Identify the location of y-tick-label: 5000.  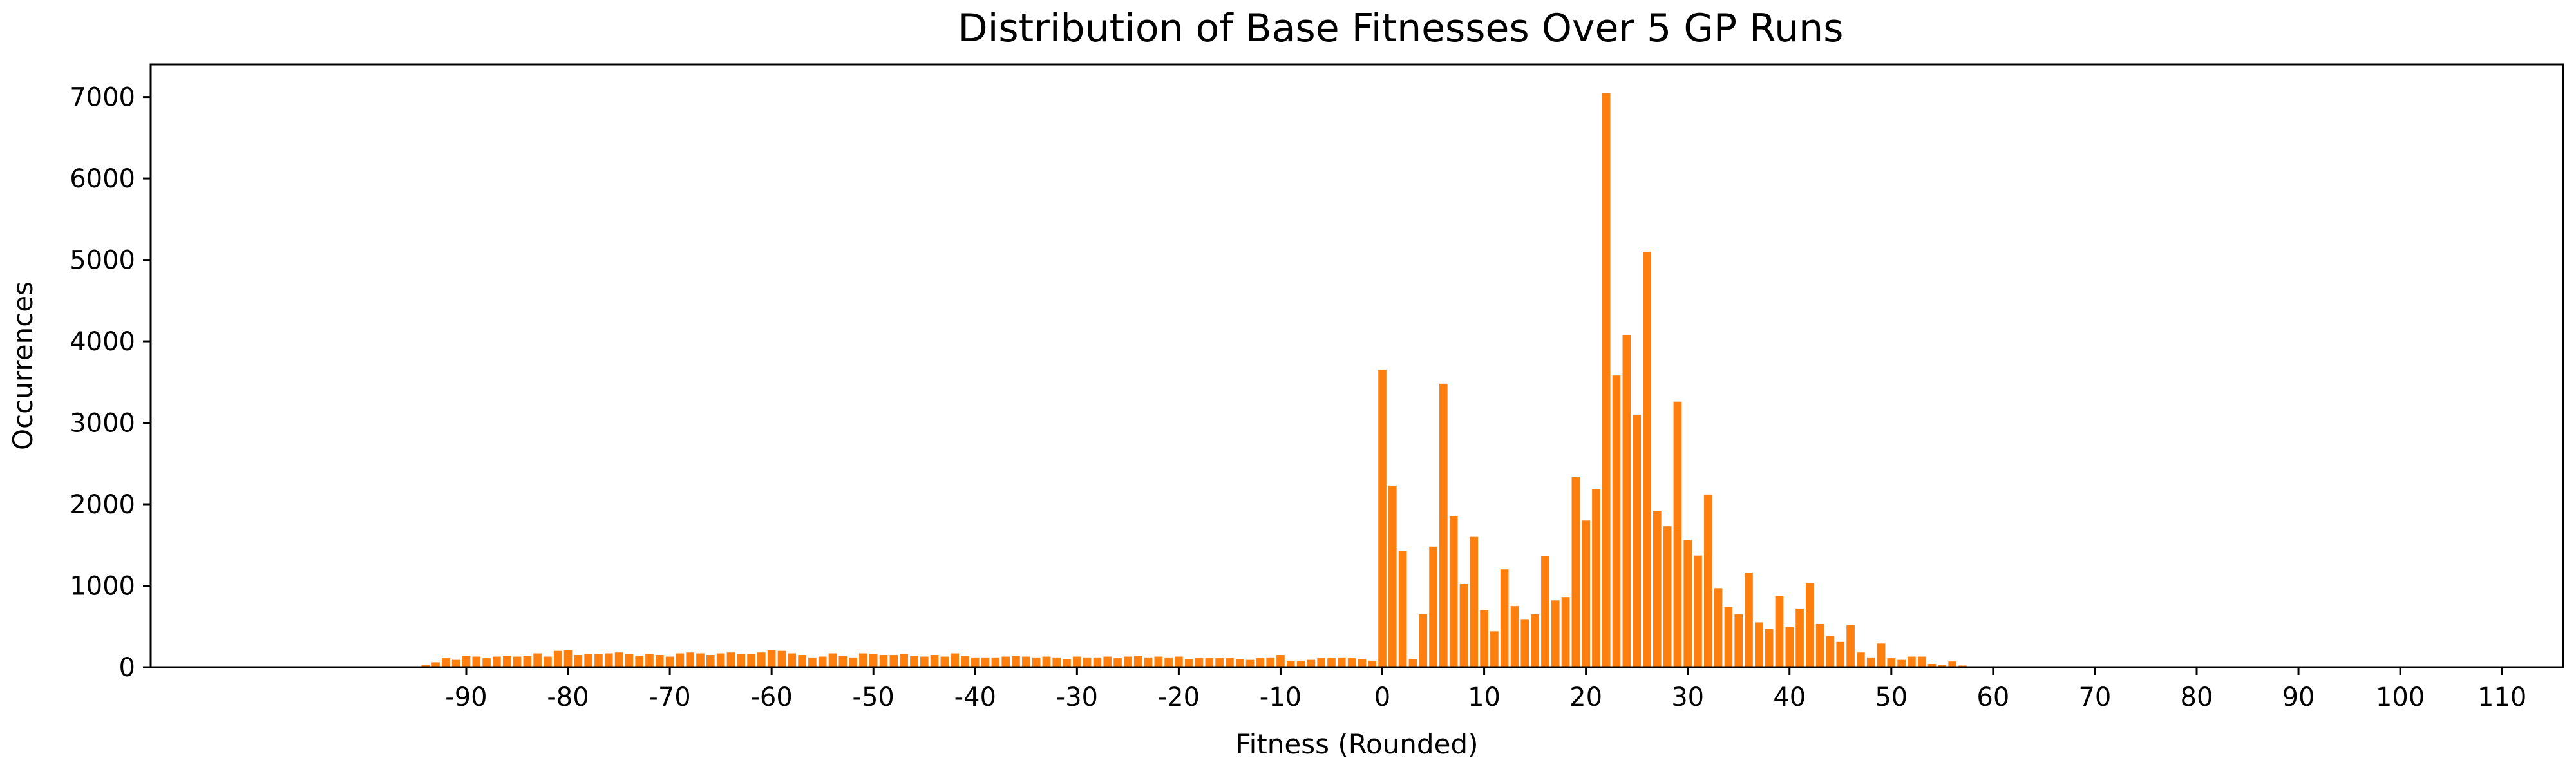
(103, 261).